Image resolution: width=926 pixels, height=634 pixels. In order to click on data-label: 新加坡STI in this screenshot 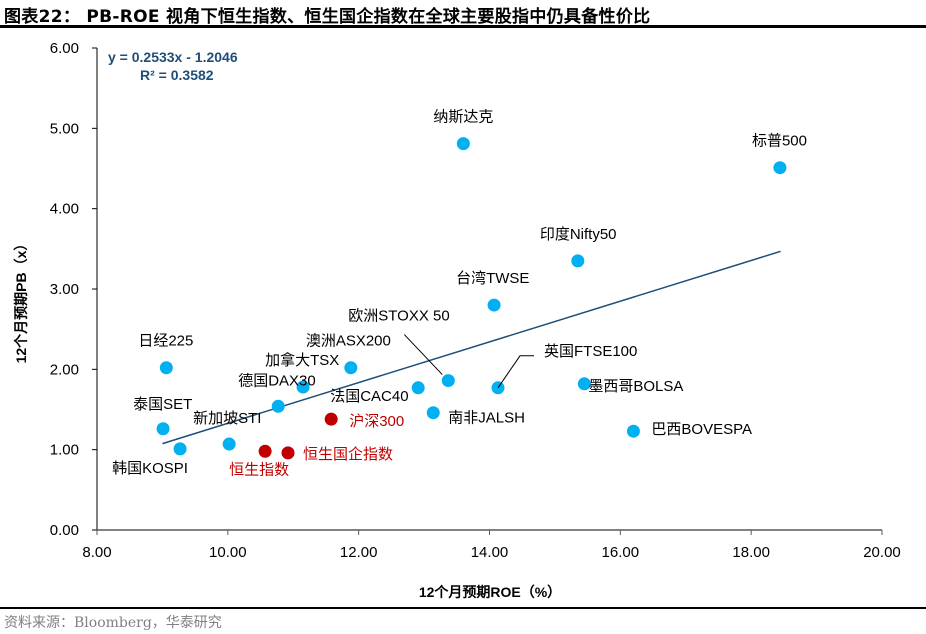, I will do `click(227, 418)`.